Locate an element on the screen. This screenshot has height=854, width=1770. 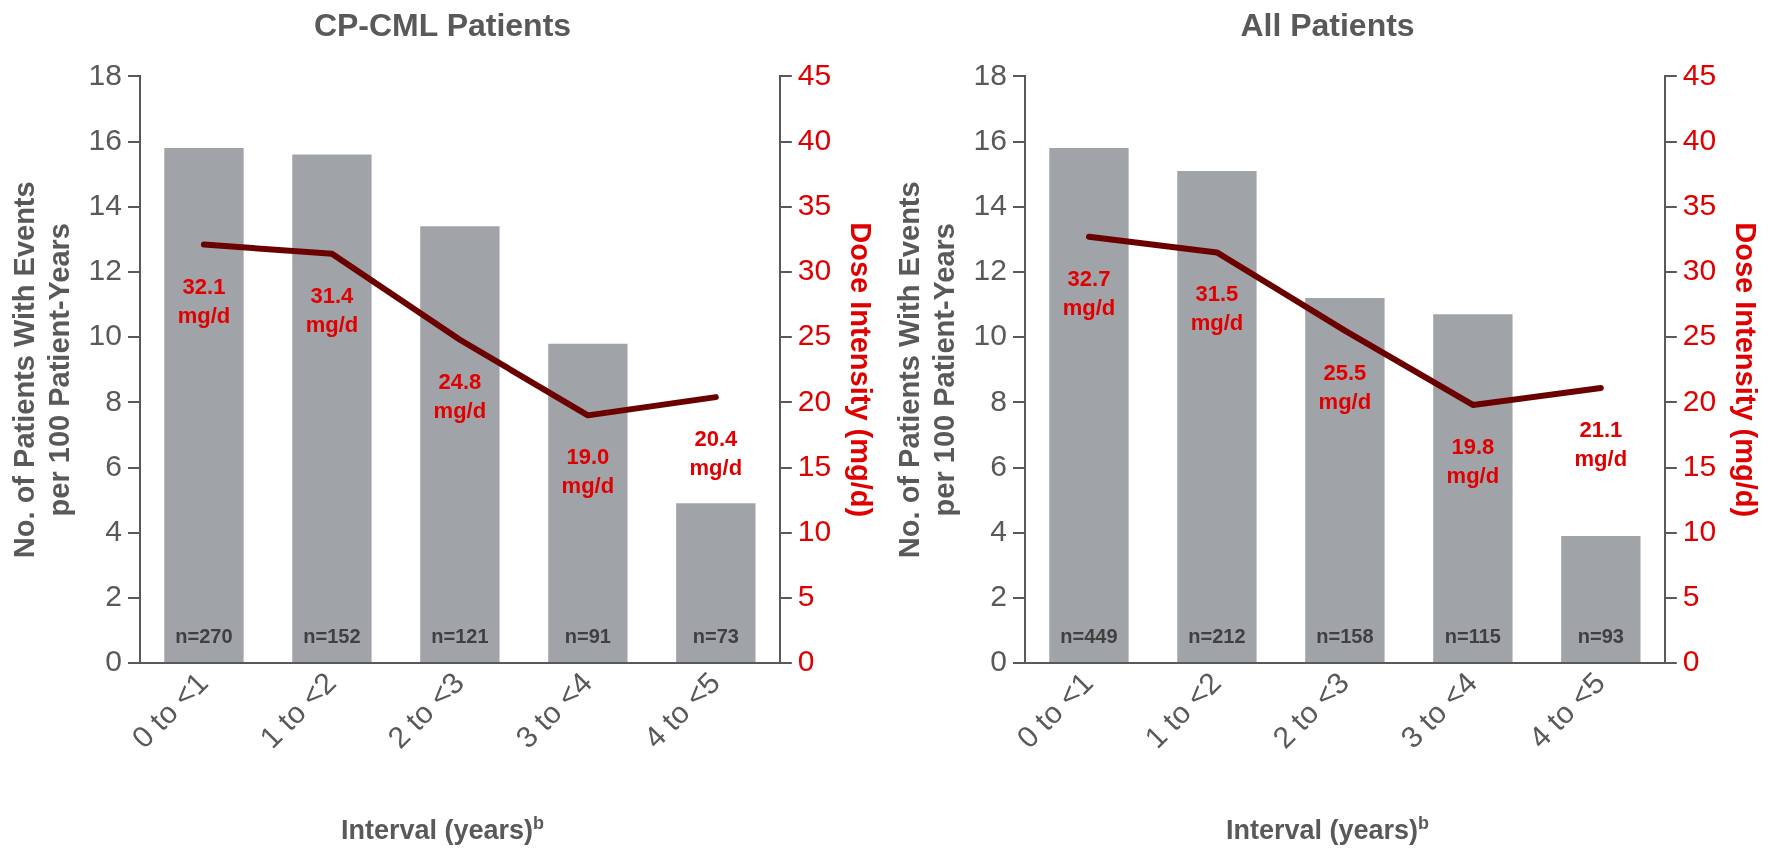
annotation: n=212 is located at coordinates (1217, 635).